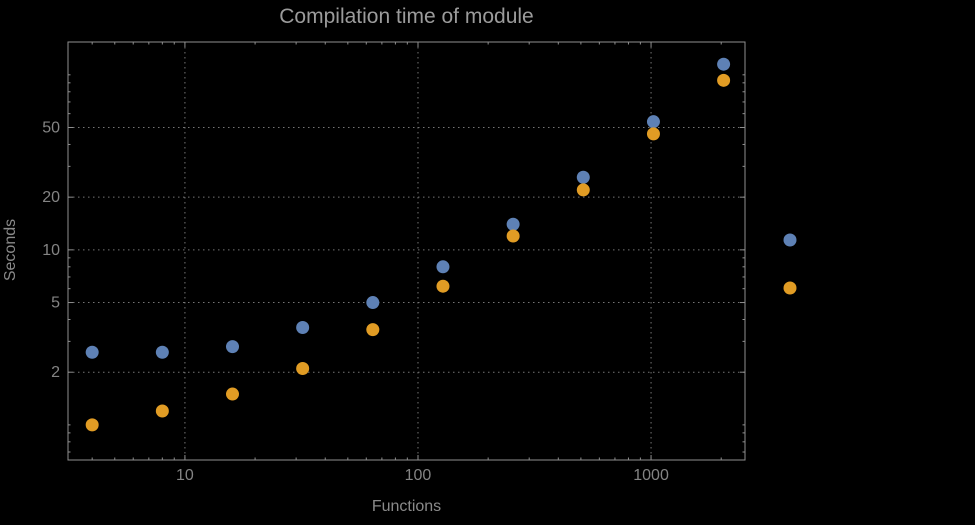 Image resolution: width=975 pixels, height=525 pixels. I want to click on x-tick-label: 100, so click(418, 475).